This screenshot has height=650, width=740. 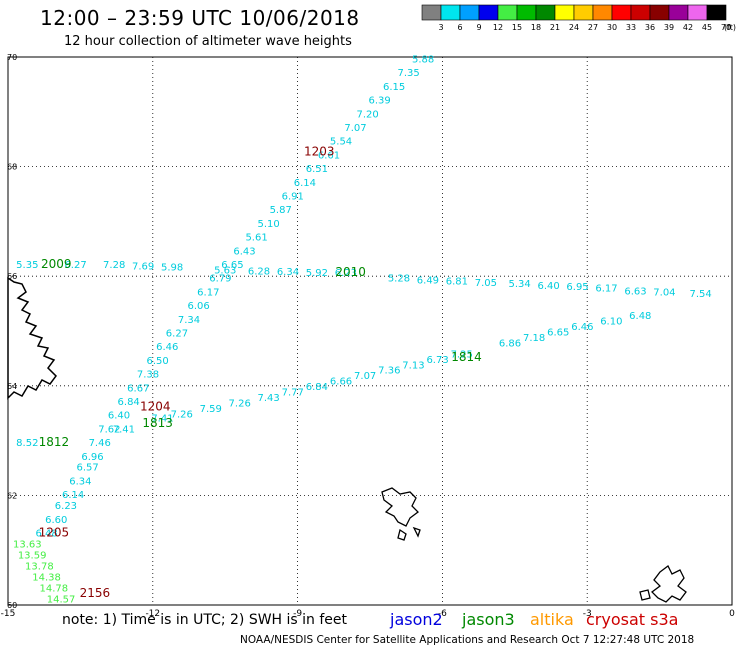 I want to click on legend-jason3: jason3, so click(x=488, y=619).